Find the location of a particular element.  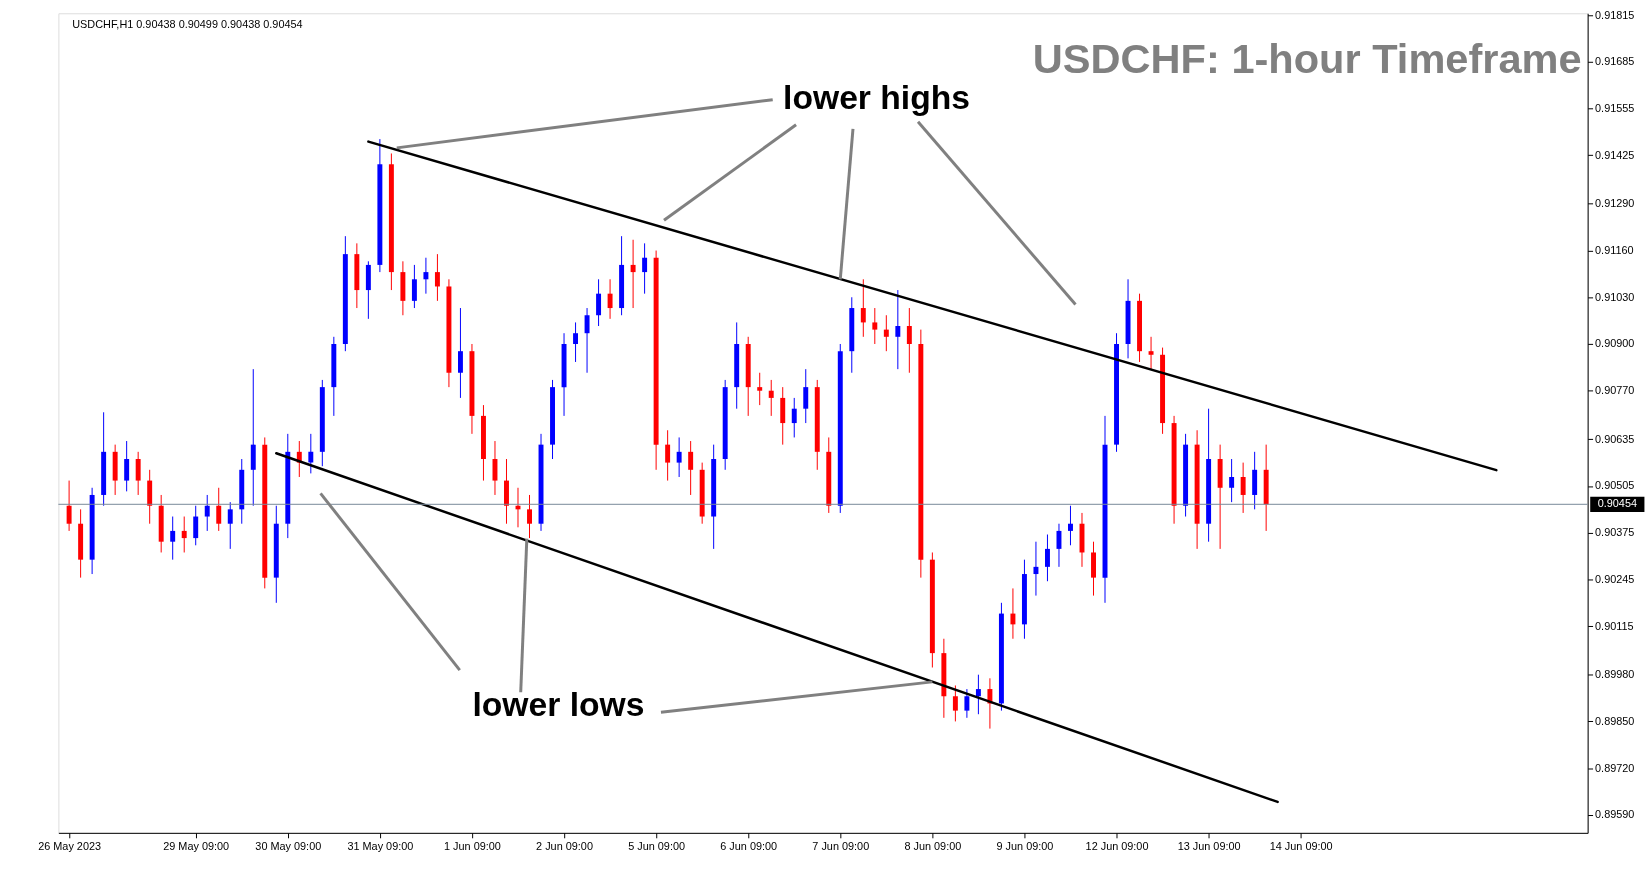

y-tick-label: 0.90635 is located at coordinates (1615, 438).